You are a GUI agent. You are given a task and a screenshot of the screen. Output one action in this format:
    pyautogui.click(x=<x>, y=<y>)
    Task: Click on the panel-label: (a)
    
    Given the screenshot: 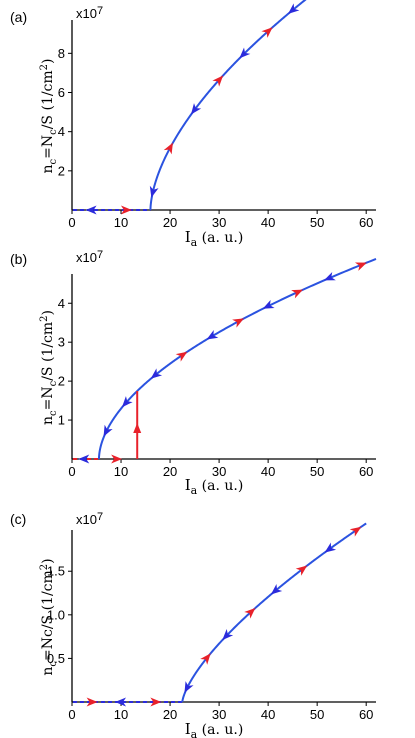 What is the action you would take?
    pyautogui.click(x=18, y=17)
    